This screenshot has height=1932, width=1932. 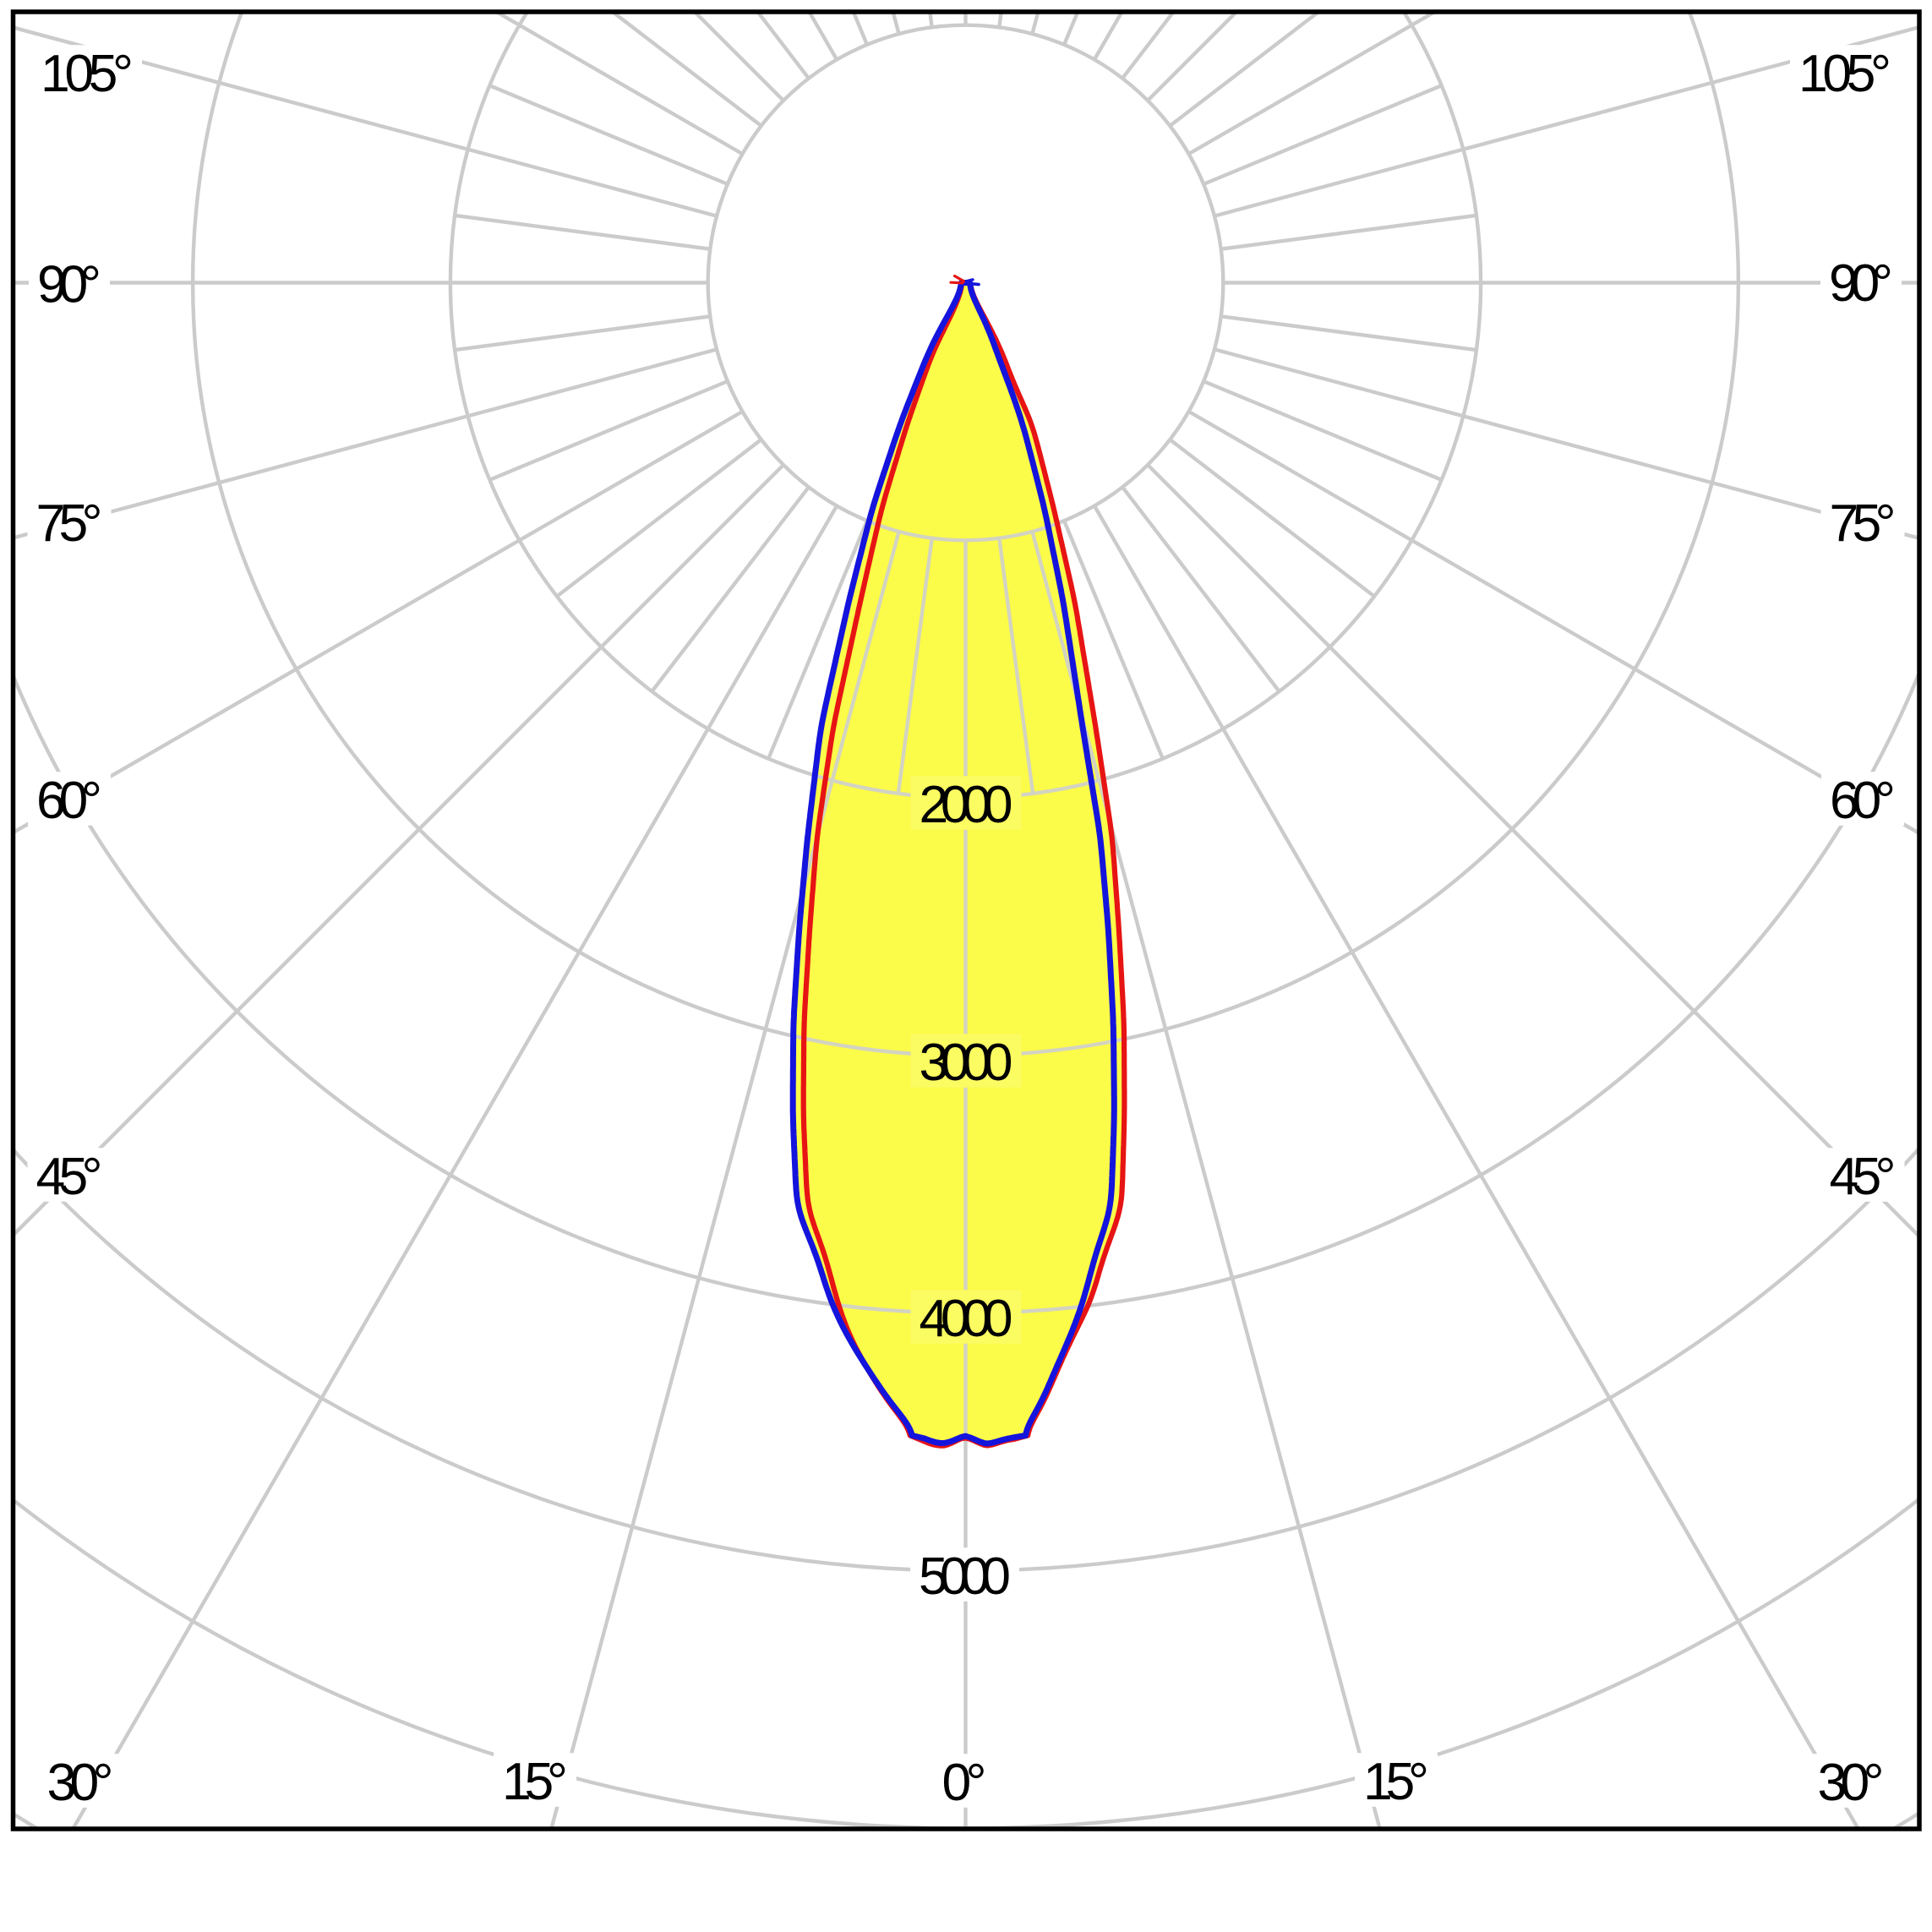 I want to click on svg-text: 2000, so click(x=966, y=804).